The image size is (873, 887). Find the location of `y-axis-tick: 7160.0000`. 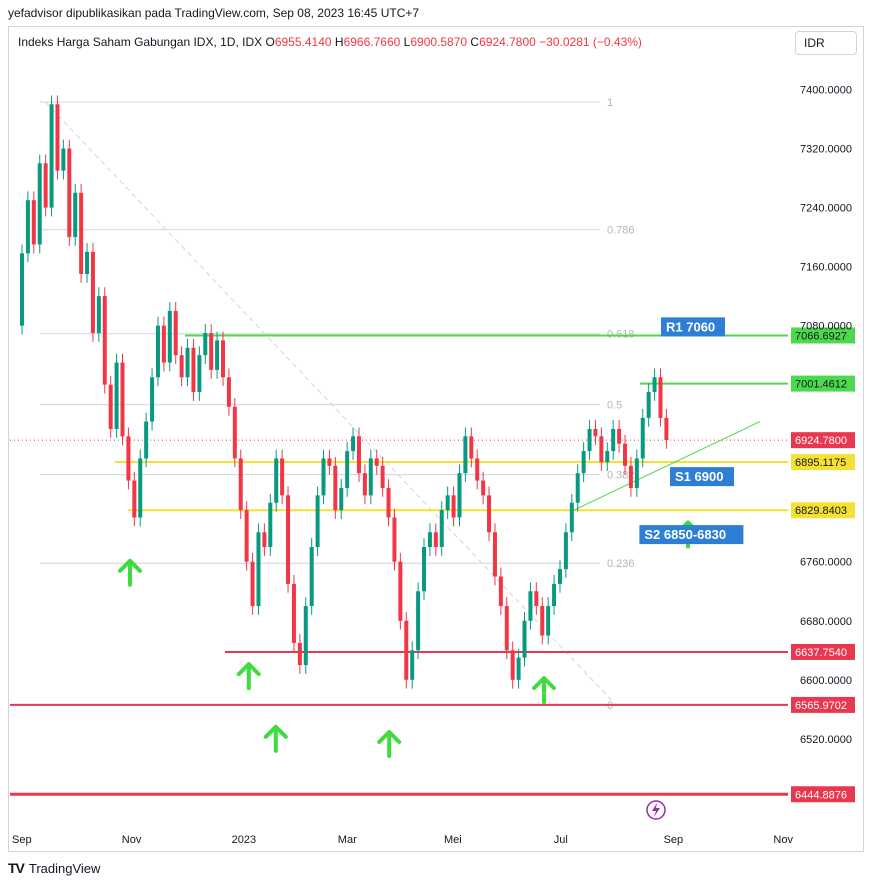

y-axis-tick: 7160.0000 is located at coordinates (826, 268).